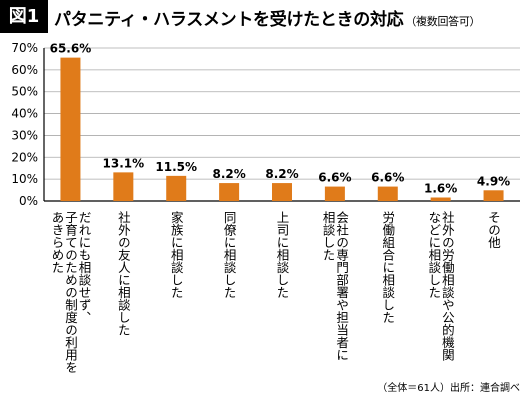  What do you see at coordinates (24, 179) in the screenshot?
I see `y-tick-label: 10%` at bounding box center [24, 179].